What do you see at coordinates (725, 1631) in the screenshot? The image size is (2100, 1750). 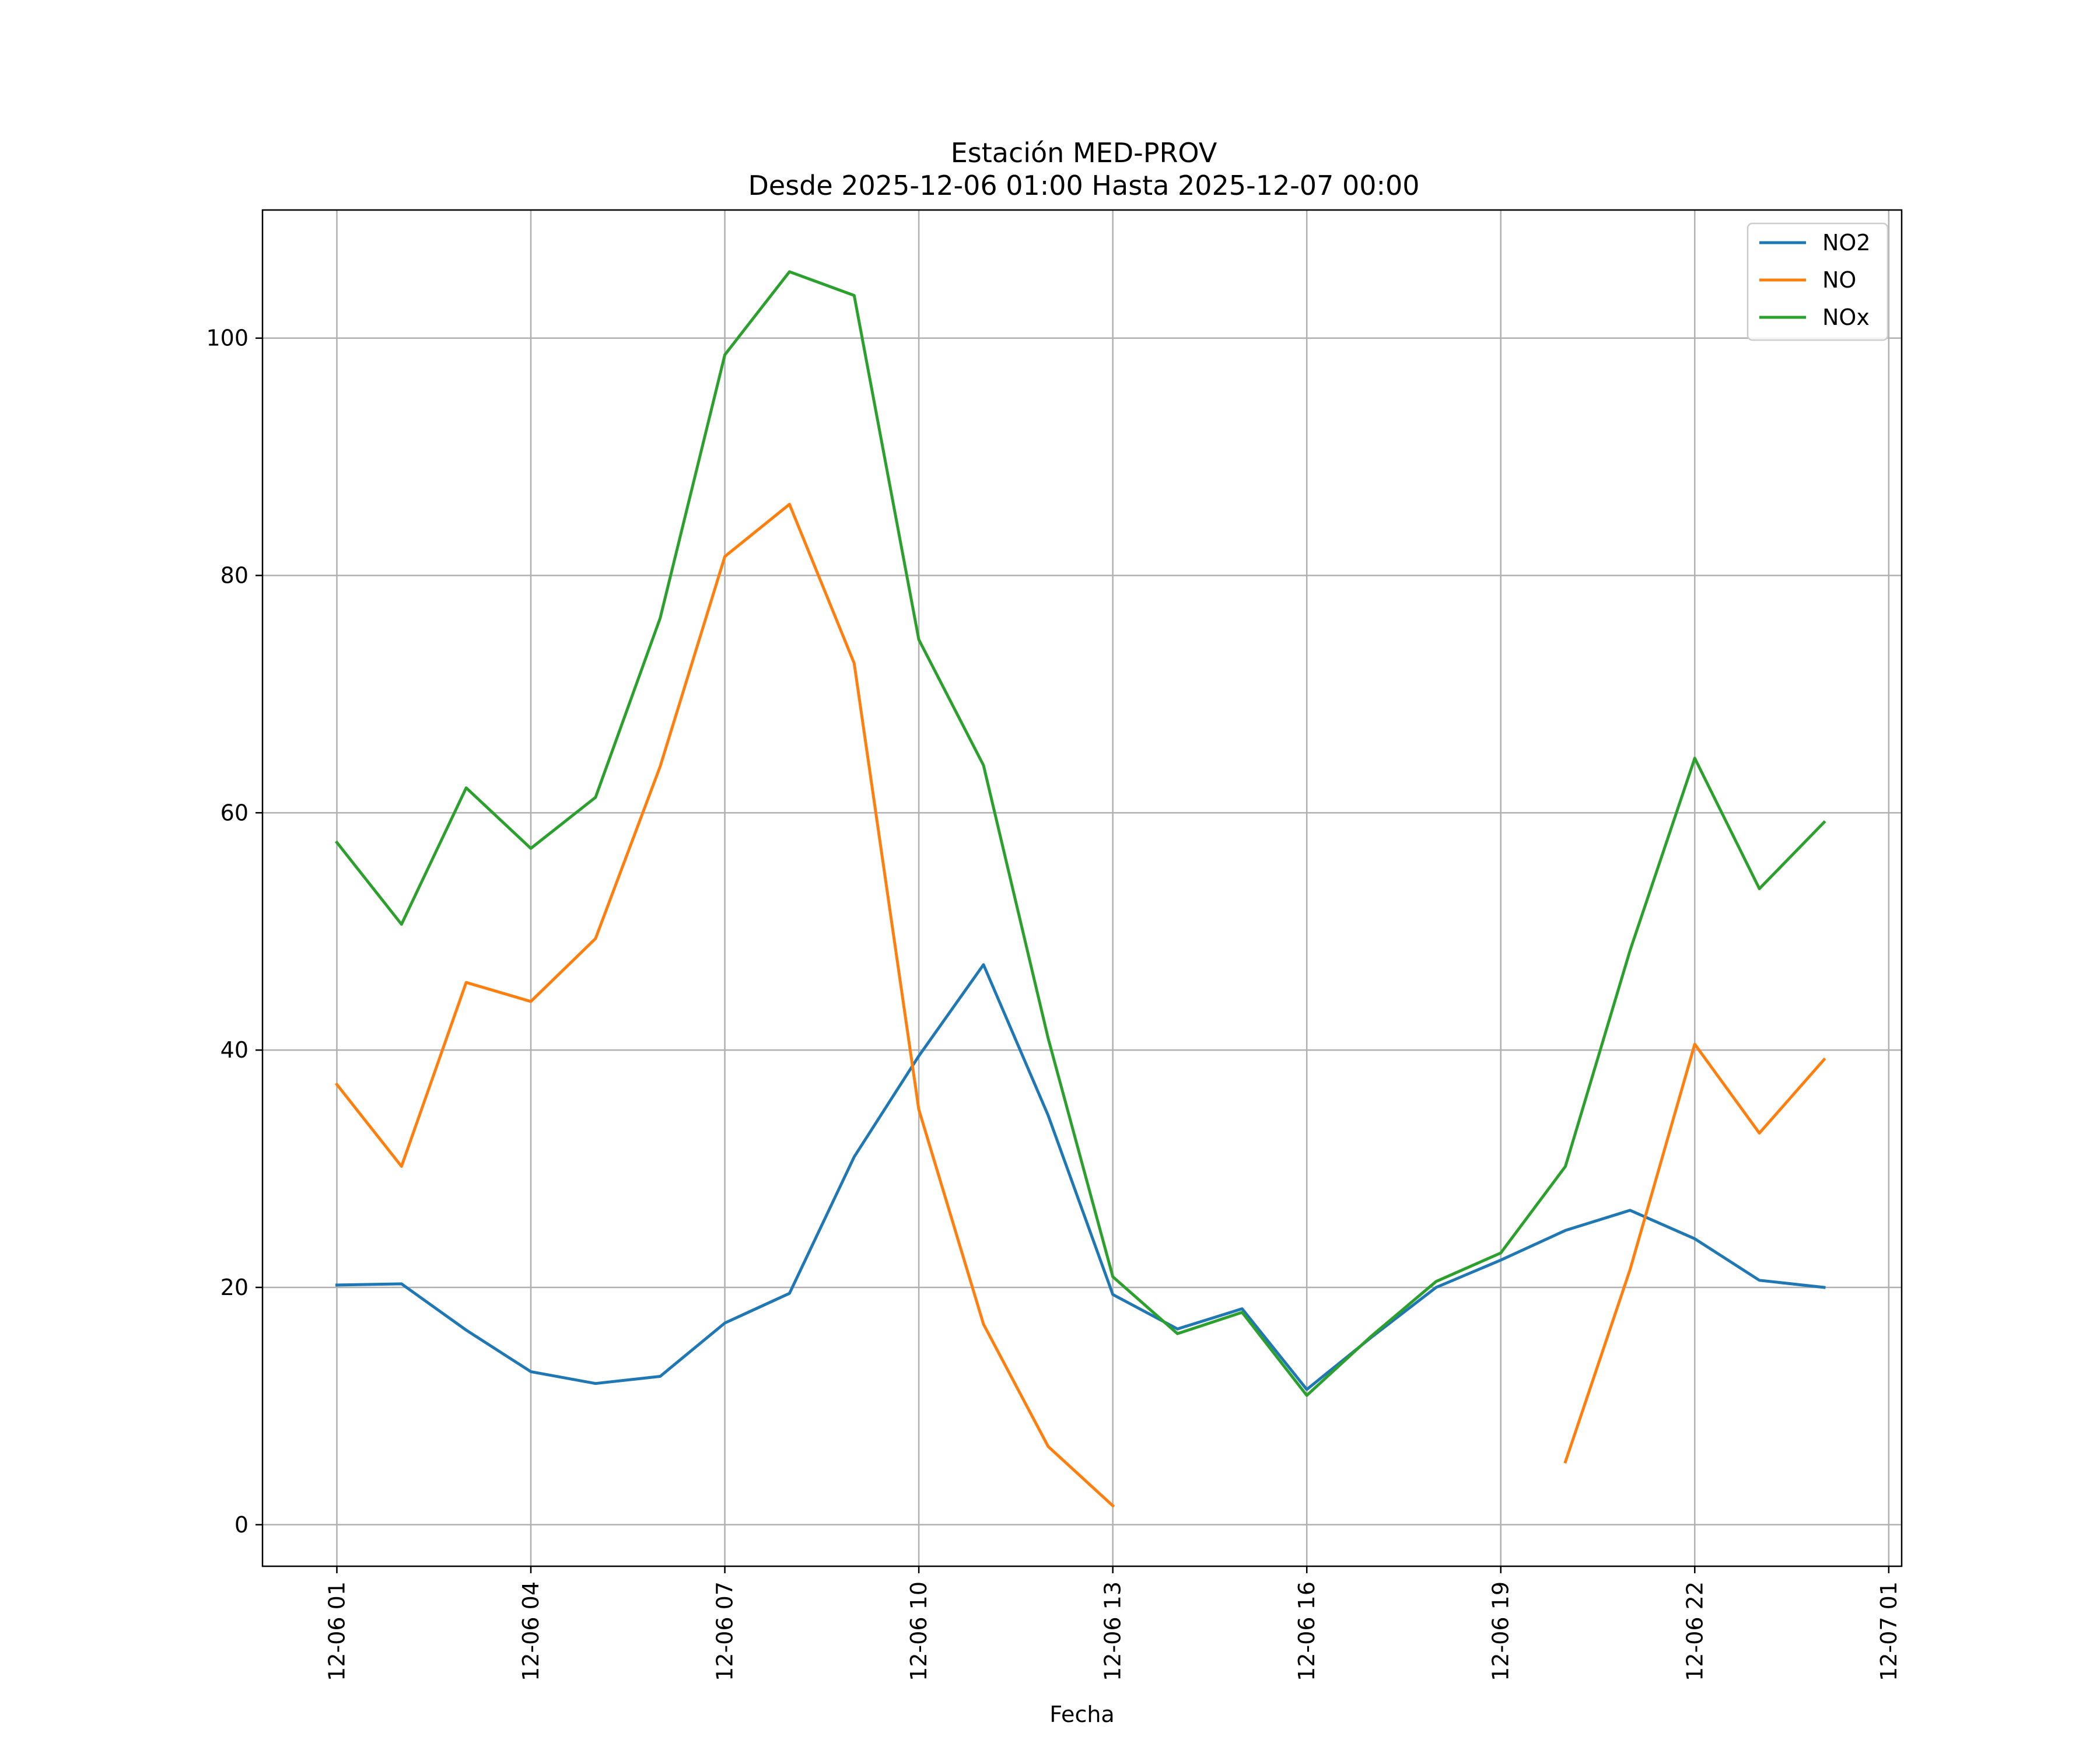 I see `x-tick-label: 12-06 07` at bounding box center [725, 1631].